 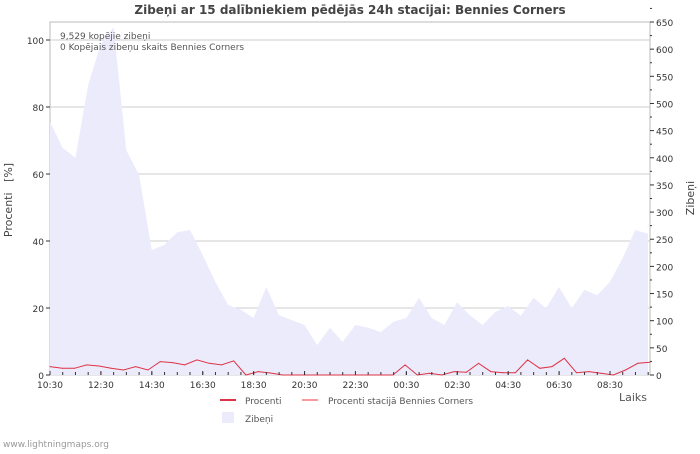 What do you see at coordinates (203, 386) in the screenshot?
I see `x-tick-label: 16:30` at bounding box center [203, 386].